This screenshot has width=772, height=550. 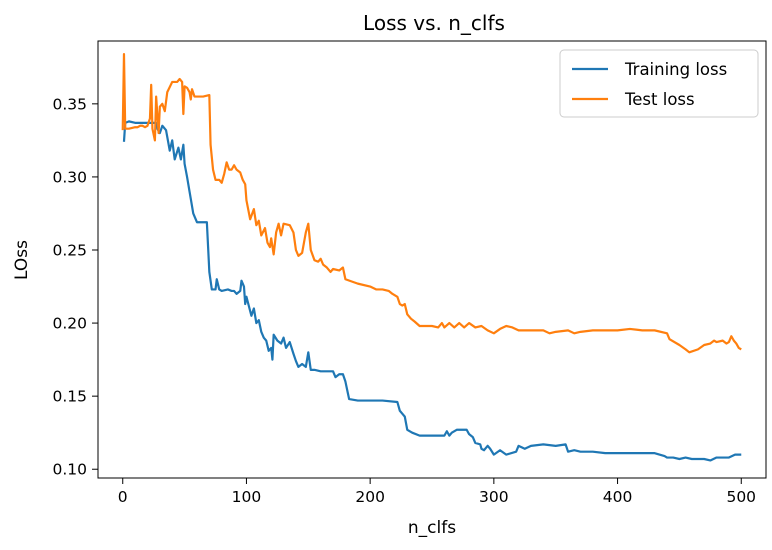 What do you see at coordinates (618, 497) in the screenshot?
I see `x-tick-label: 400` at bounding box center [618, 497].